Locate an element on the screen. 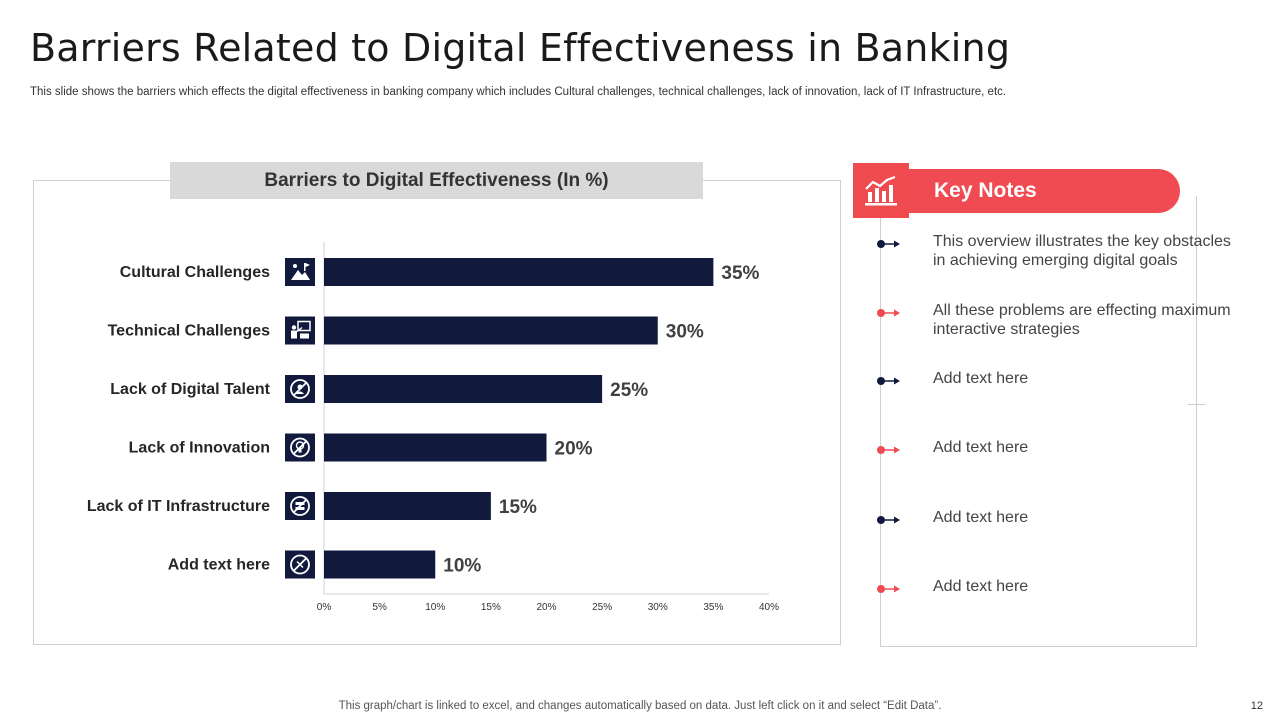  notes-divider is located at coordinates (880, 421).